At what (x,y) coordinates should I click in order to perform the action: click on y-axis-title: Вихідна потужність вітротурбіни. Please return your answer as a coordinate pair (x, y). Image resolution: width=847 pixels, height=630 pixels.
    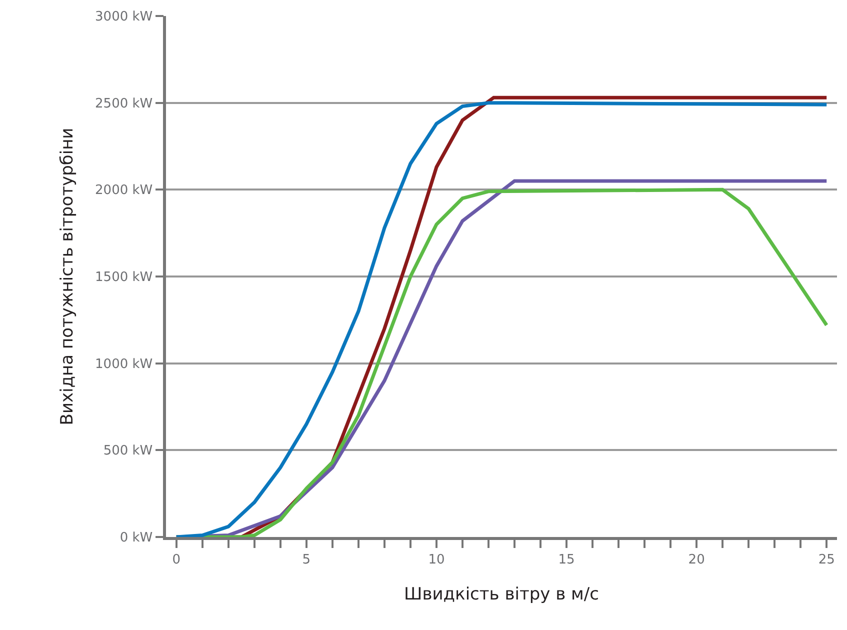
    Looking at the image, I should click on (68, 277).